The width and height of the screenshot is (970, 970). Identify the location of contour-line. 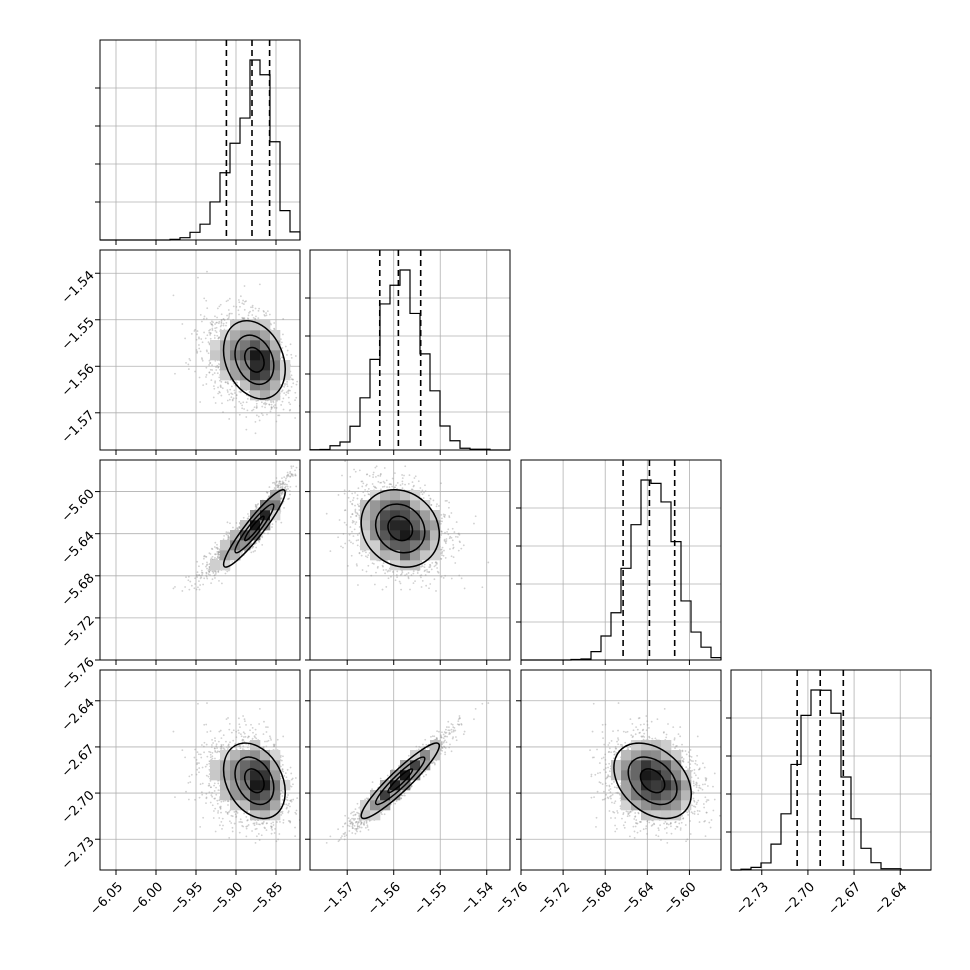
(254, 359).